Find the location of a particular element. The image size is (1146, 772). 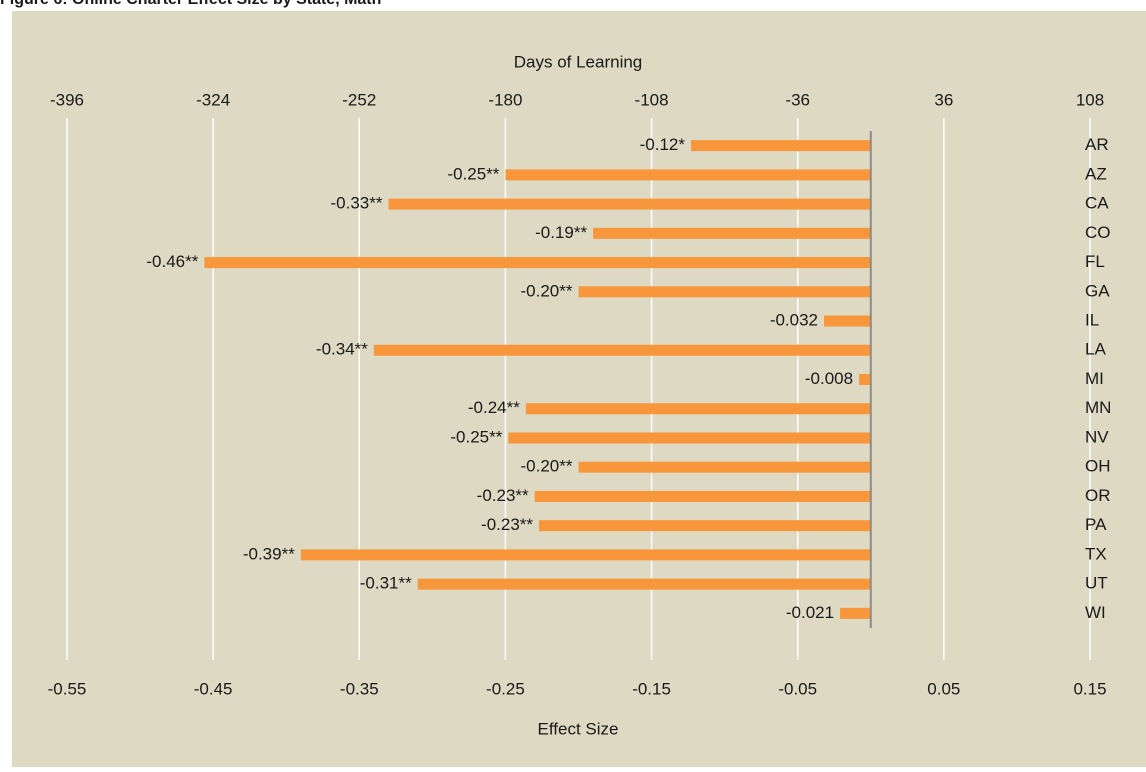

y-tick-label: OH is located at coordinates (1098, 466).